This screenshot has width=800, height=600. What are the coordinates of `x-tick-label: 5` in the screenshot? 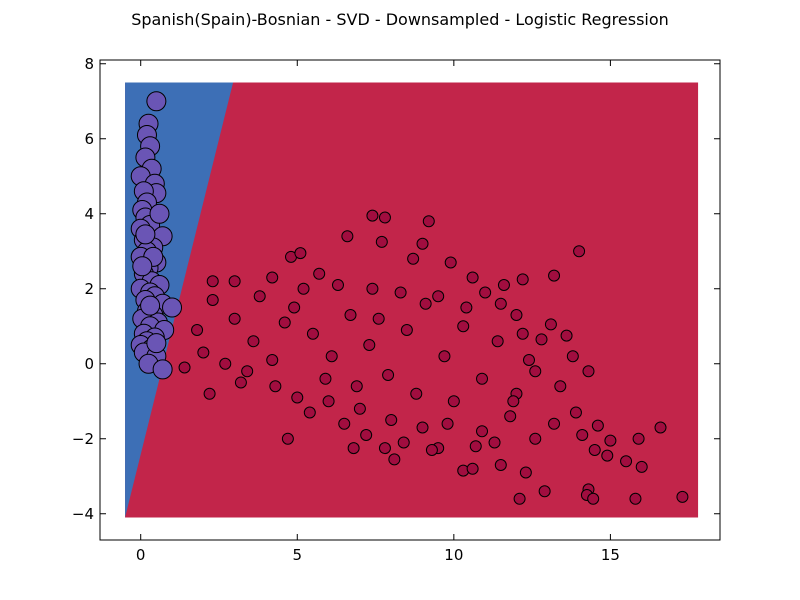 It's located at (297, 555).